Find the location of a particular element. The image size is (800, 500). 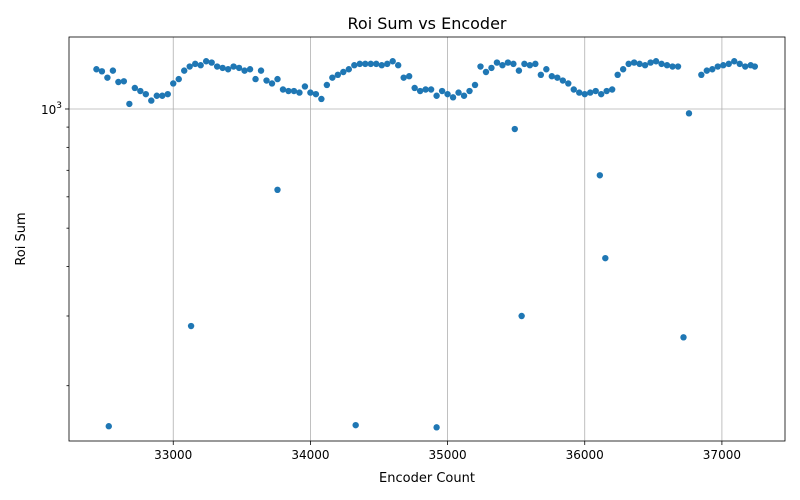

x-tick-label: 36000 is located at coordinates (585, 455).